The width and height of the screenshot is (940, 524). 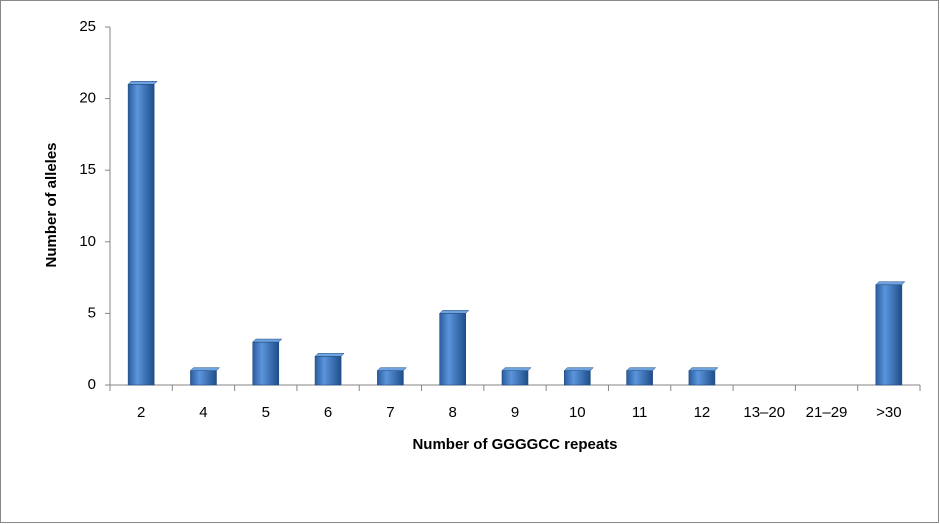 I want to click on x-tick-label: 10, so click(x=577, y=412).